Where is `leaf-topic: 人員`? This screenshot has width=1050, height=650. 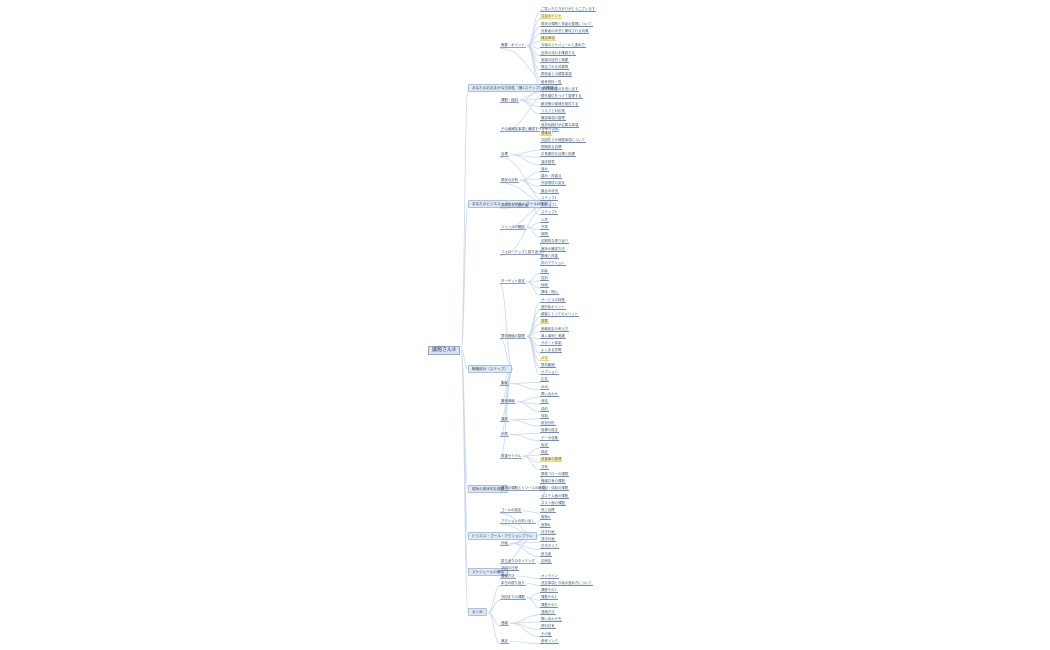 leaf-topic: 人員 is located at coordinates (544, 220).